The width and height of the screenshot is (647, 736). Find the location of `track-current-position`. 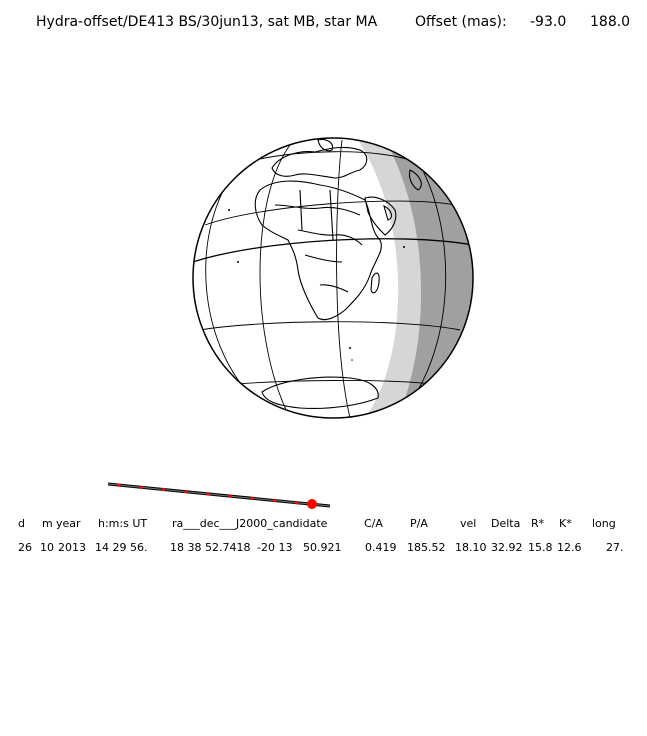

track-current-position is located at coordinates (312, 504).